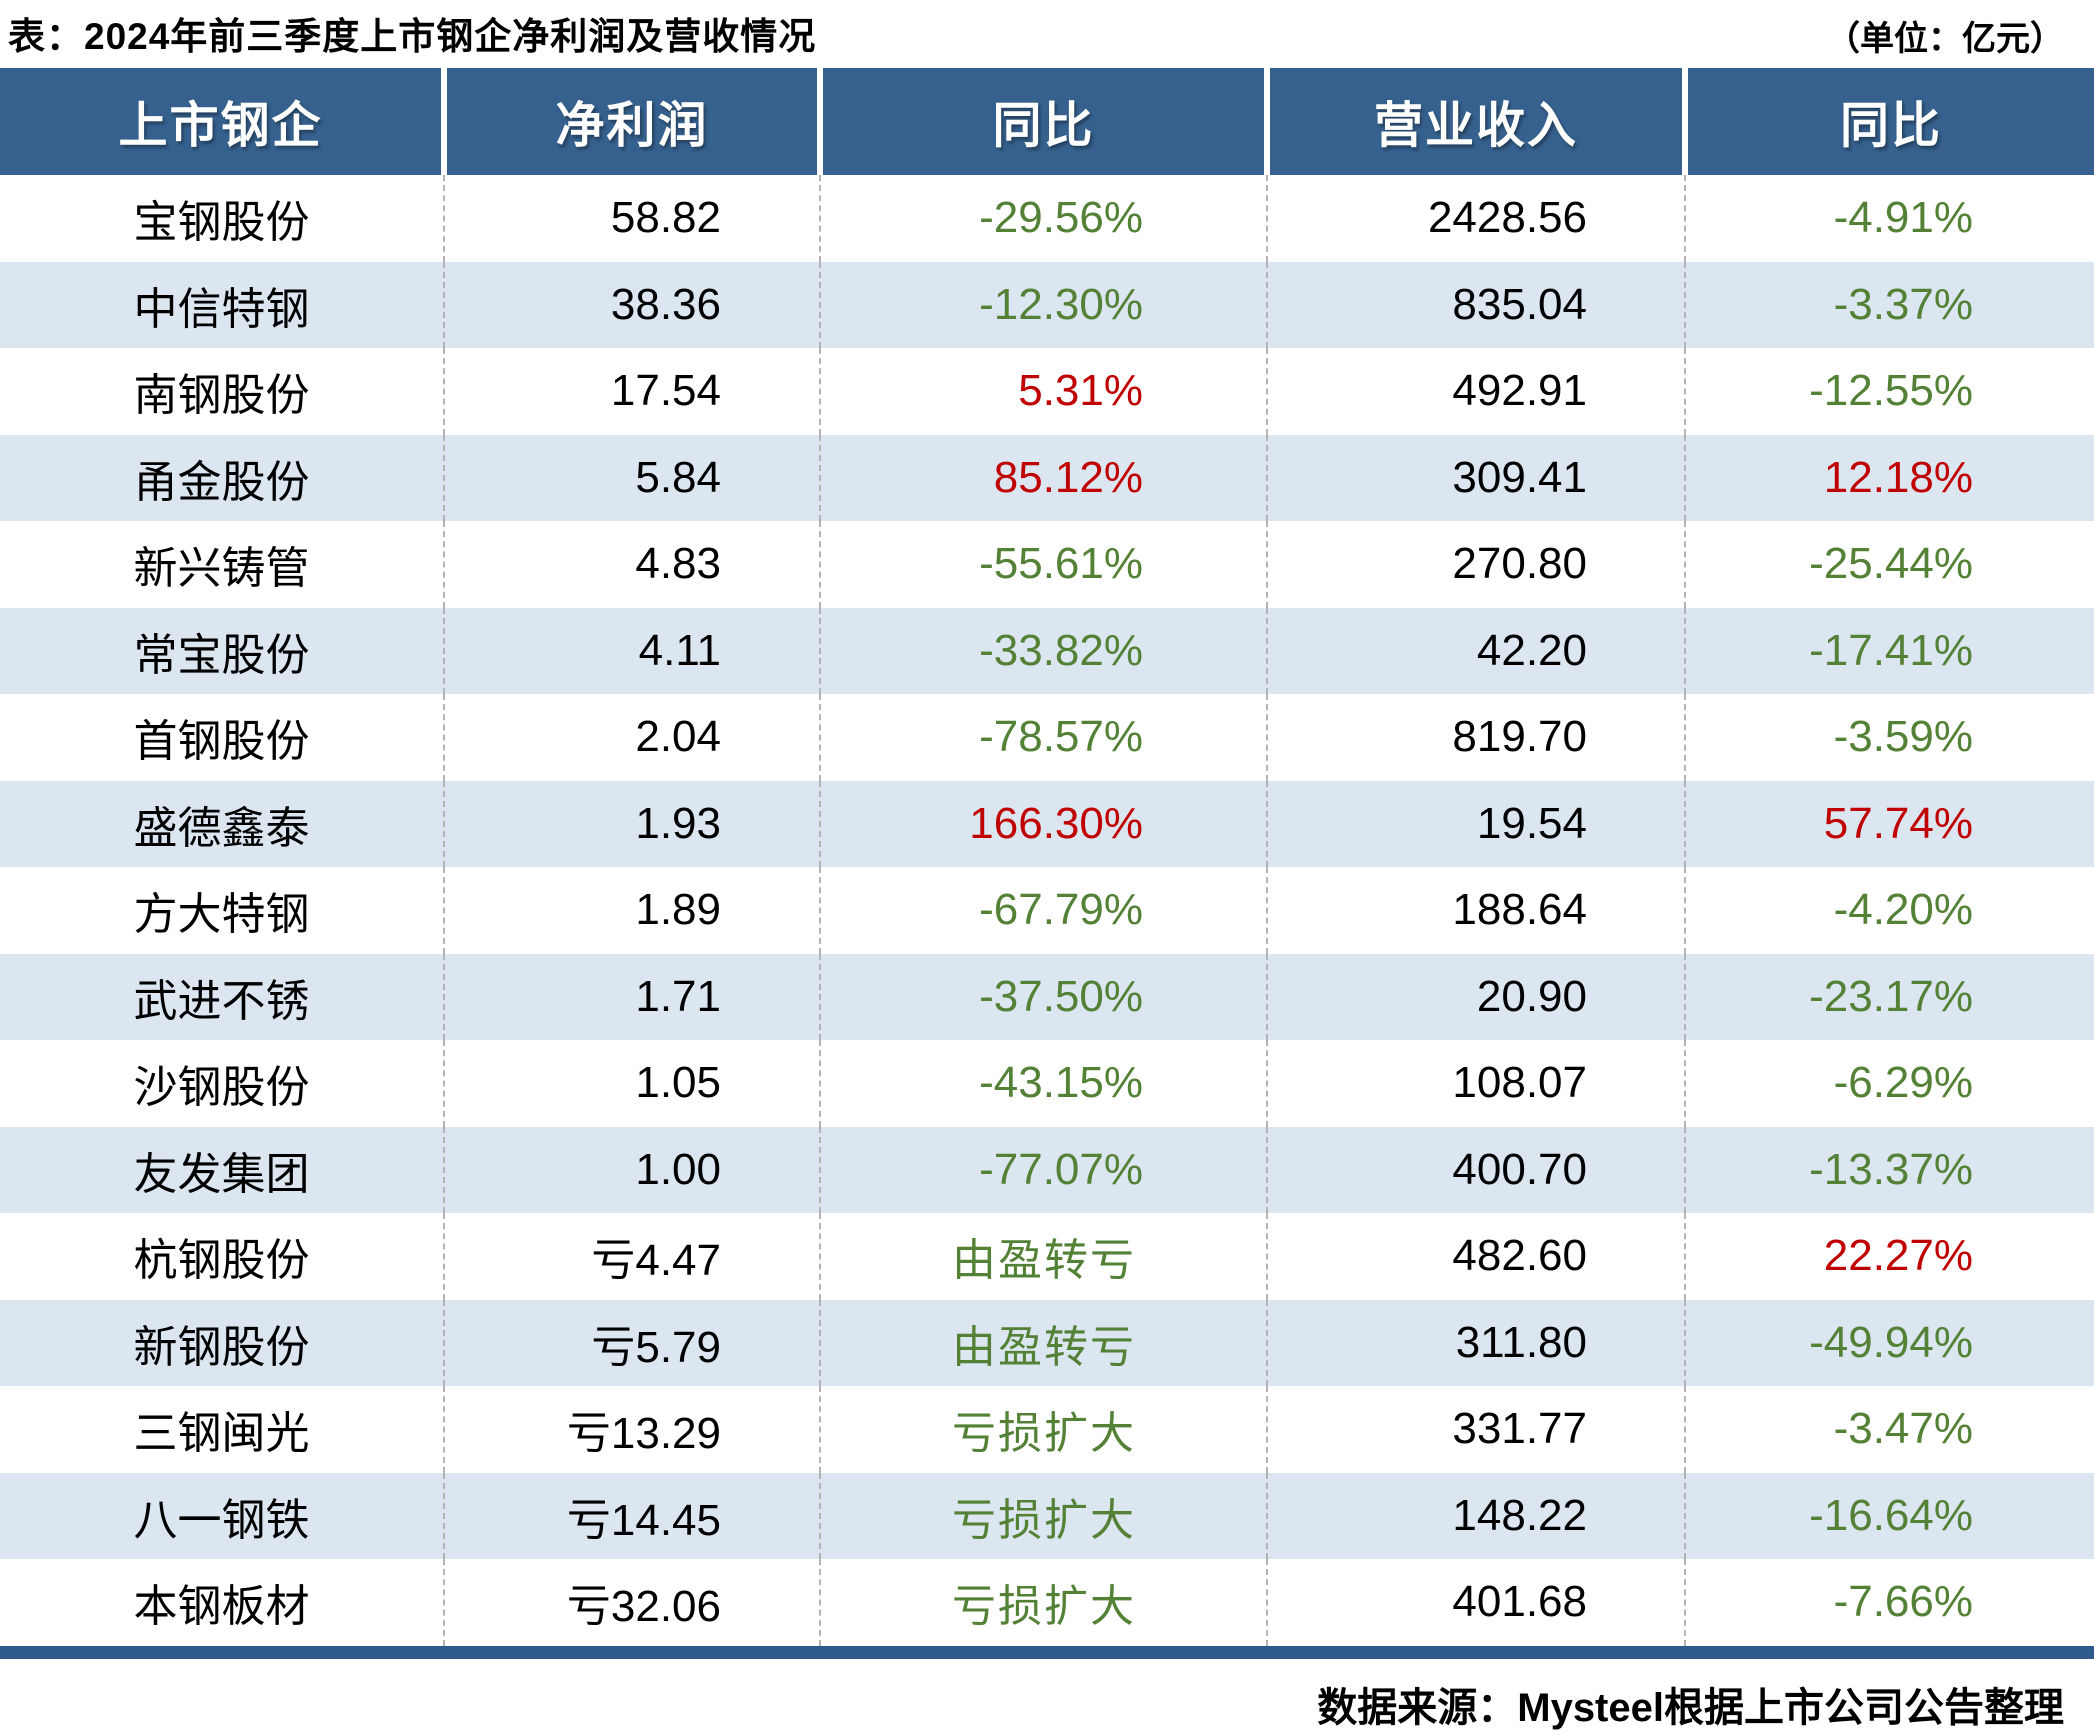  What do you see at coordinates (631, 1515) in the screenshot?
I see `cell-net-profit: 亏14.45` at bounding box center [631, 1515].